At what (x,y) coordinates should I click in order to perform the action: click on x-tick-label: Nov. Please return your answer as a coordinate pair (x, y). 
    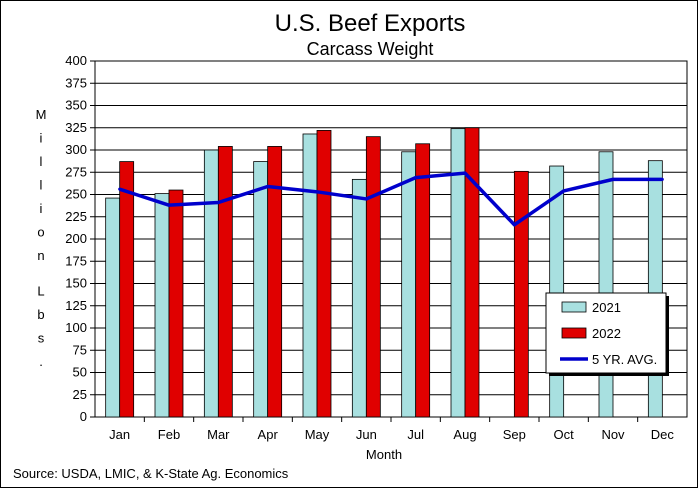
    Looking at the image, I should click on (613, 434).